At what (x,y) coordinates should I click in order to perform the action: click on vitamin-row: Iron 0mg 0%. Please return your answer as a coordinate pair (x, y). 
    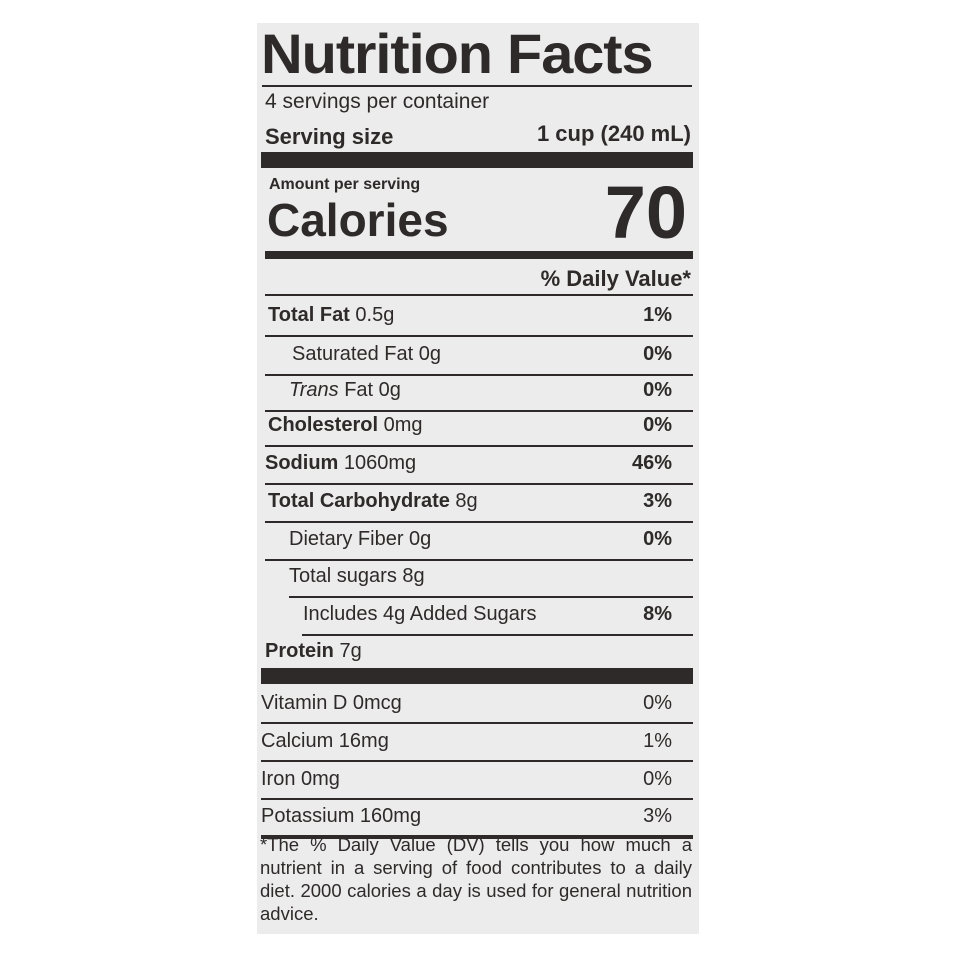
    Looking at the image, I should click on (478, 779).